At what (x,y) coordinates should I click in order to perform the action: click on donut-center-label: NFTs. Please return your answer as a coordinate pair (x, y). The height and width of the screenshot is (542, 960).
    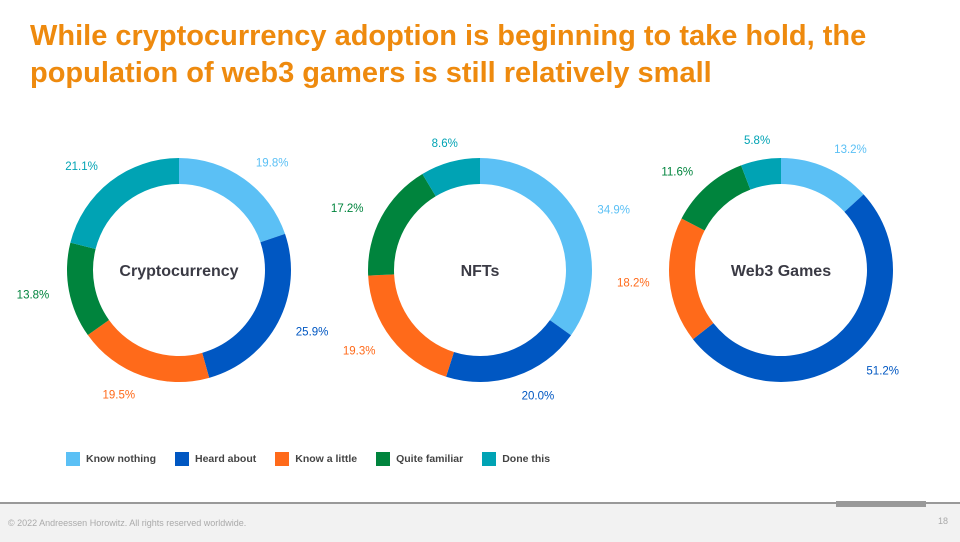
    Looking at the image, I should click on (480, 271).